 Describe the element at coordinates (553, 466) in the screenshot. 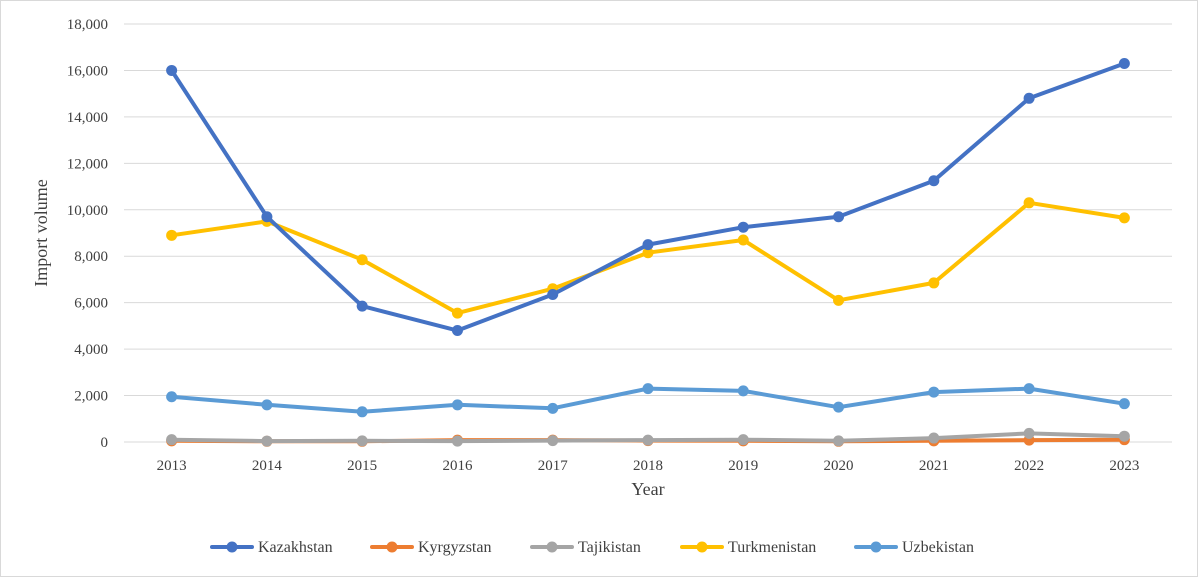

I see `x-tick-label: 2017` at that location.